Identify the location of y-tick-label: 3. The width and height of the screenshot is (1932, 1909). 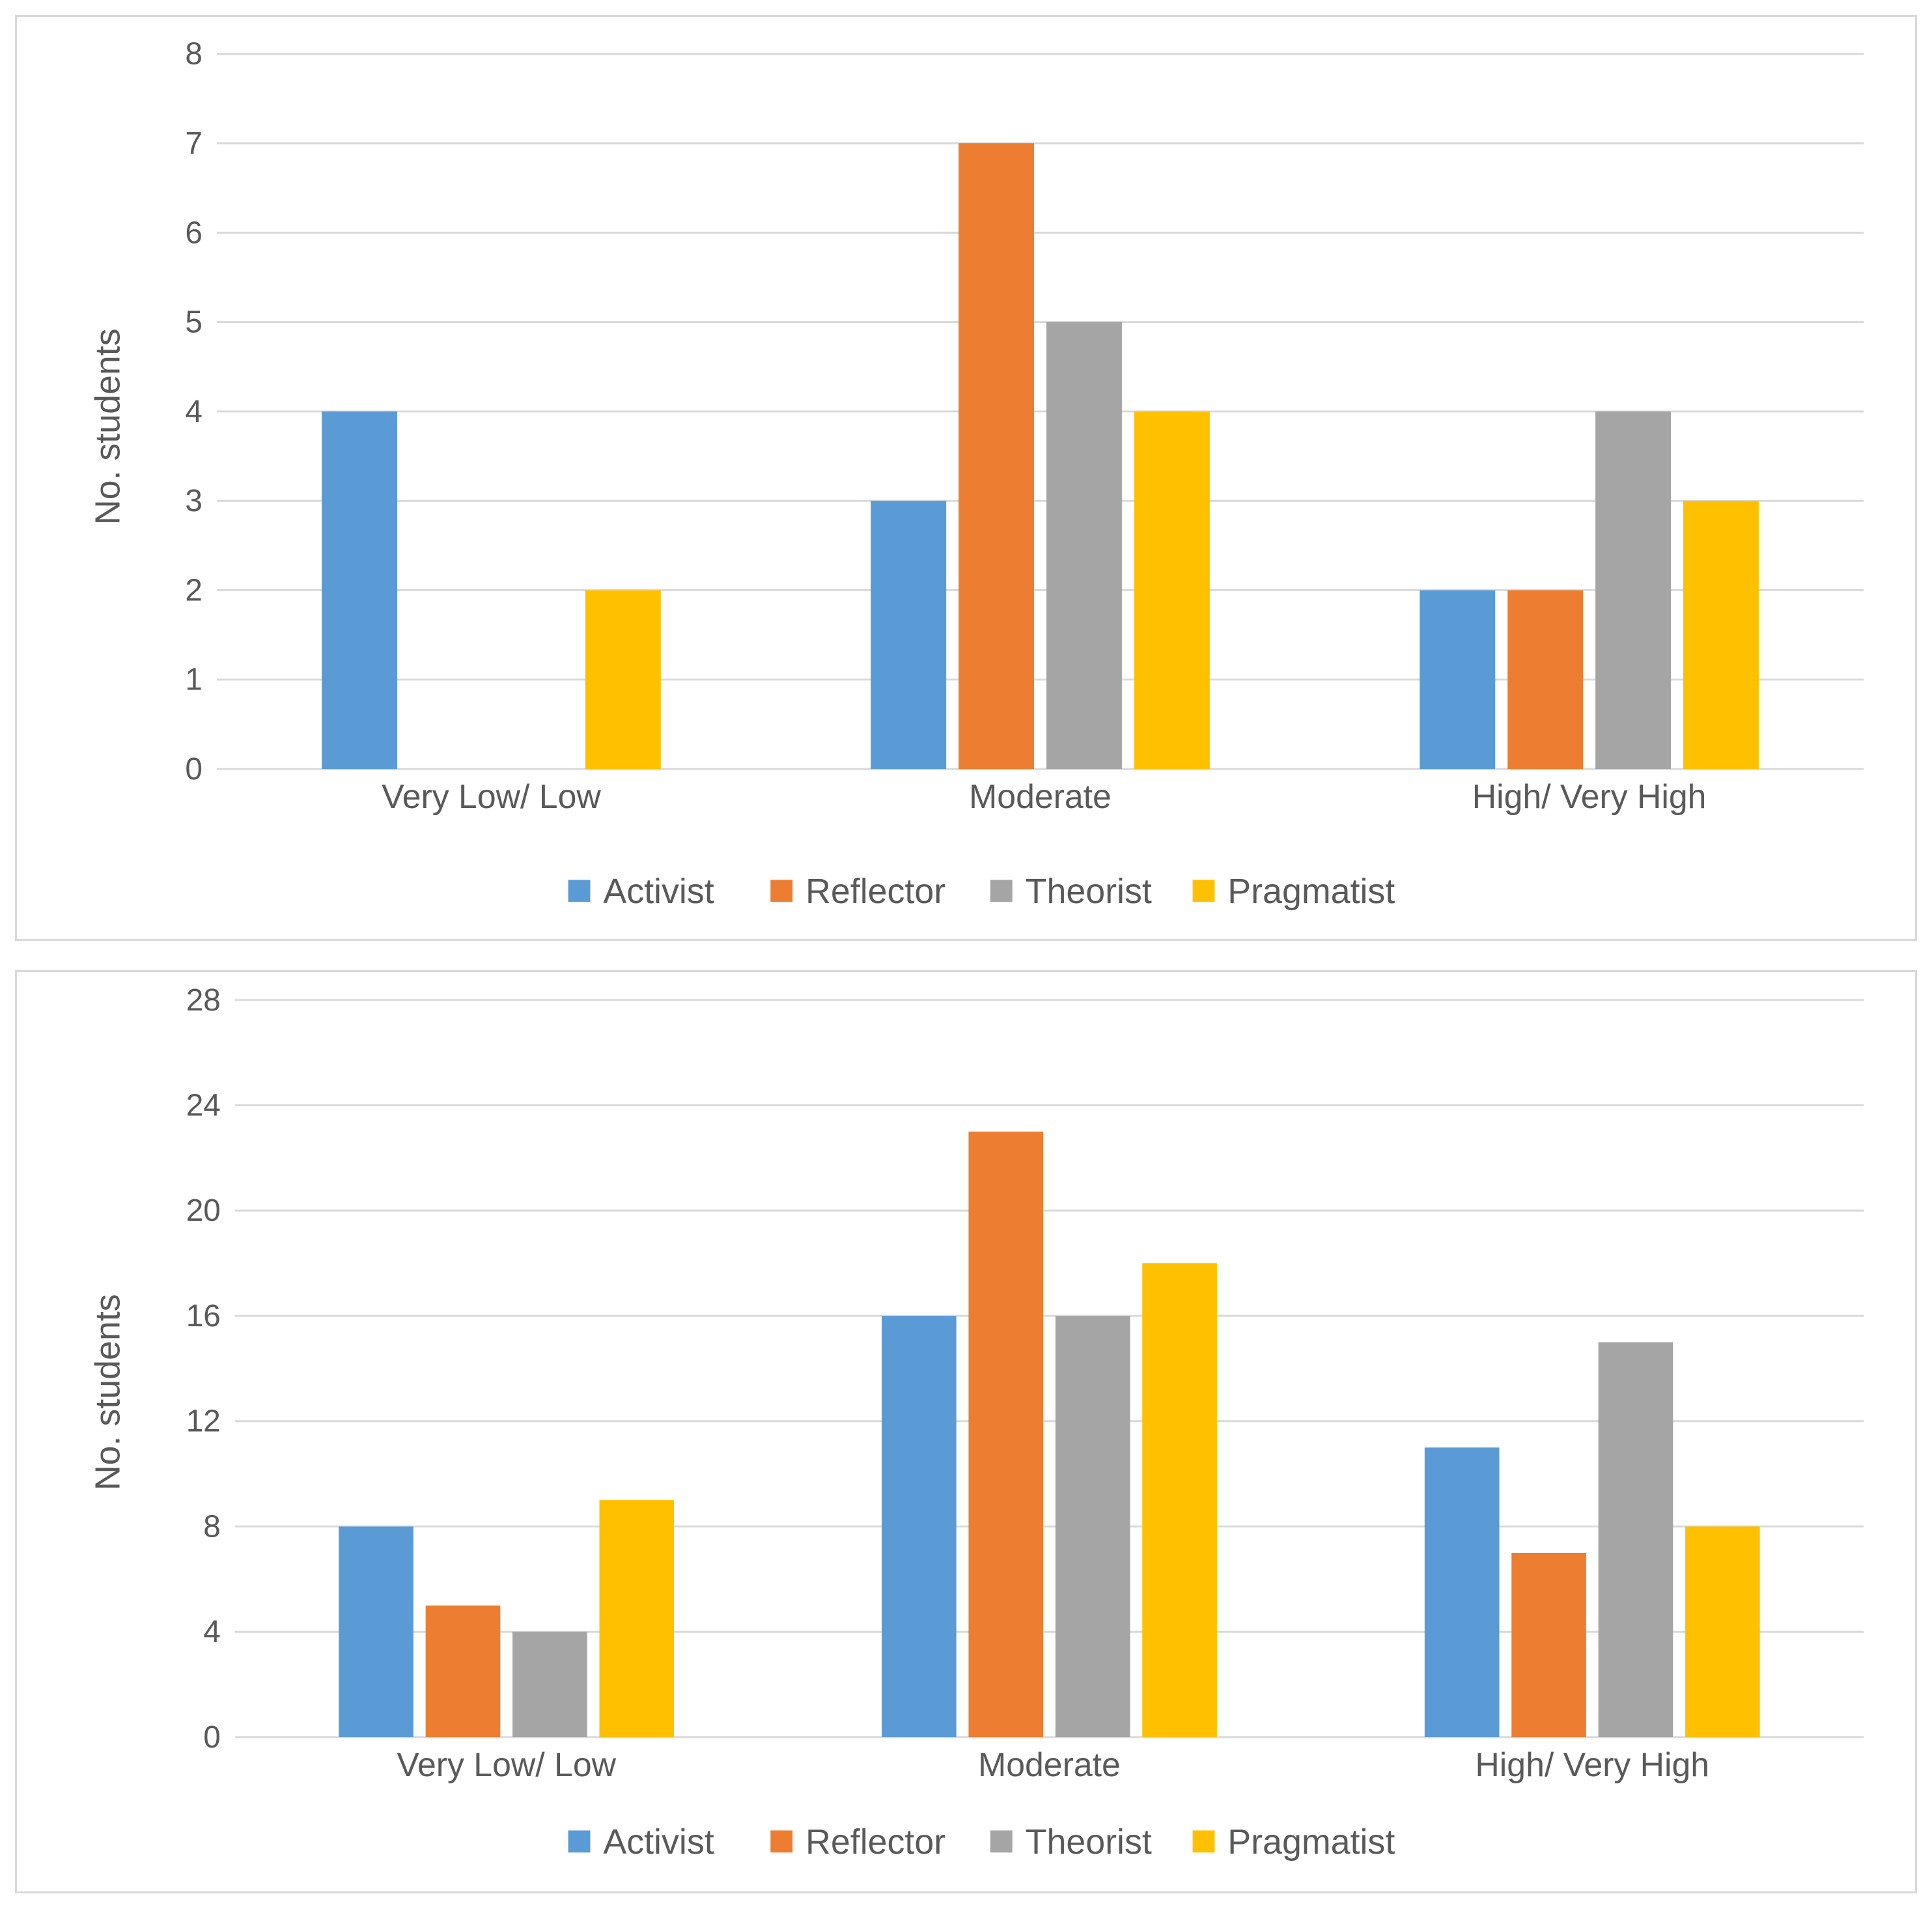
(194, 501).